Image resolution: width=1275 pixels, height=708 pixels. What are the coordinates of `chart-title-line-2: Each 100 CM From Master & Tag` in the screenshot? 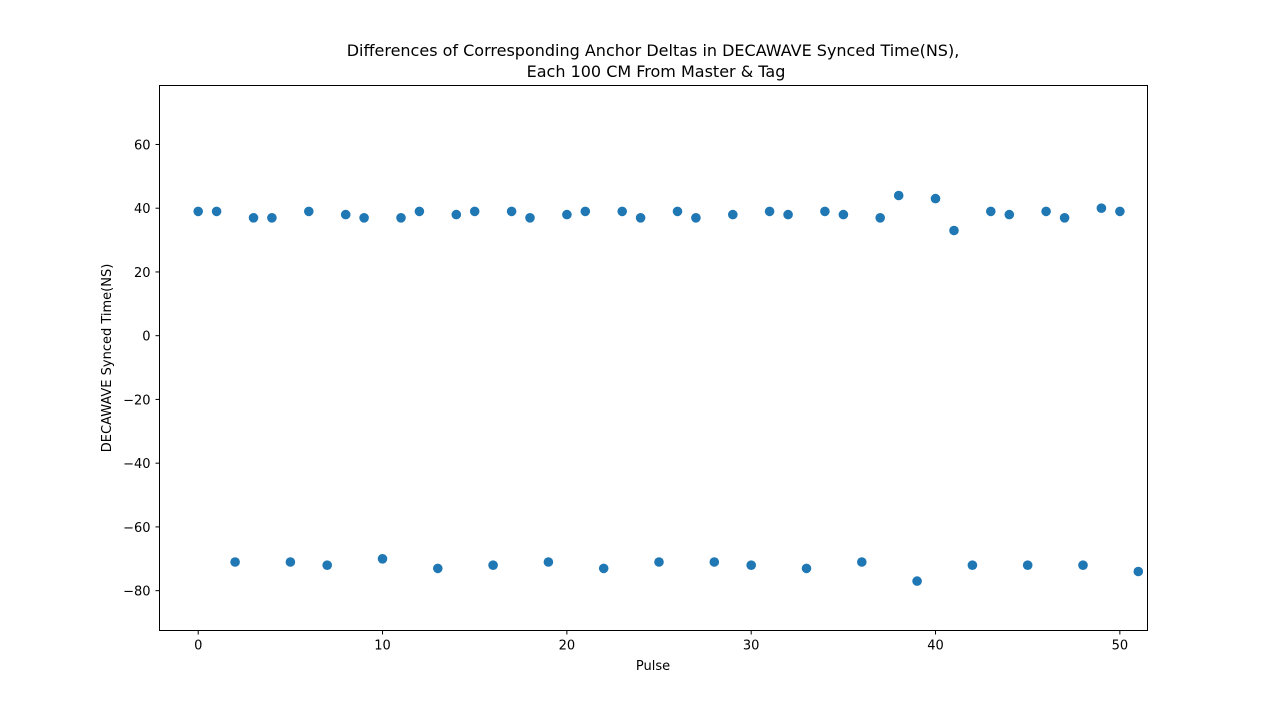 It's located at (656, 71).